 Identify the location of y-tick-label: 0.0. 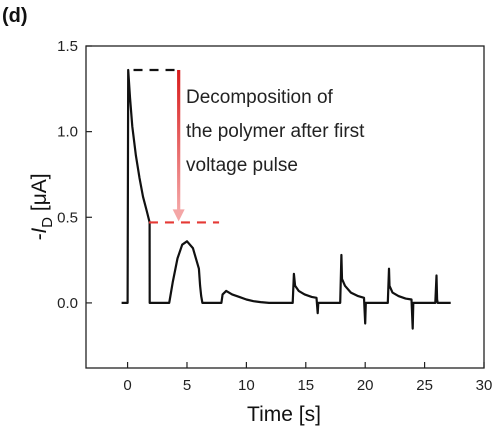
(67, 303).